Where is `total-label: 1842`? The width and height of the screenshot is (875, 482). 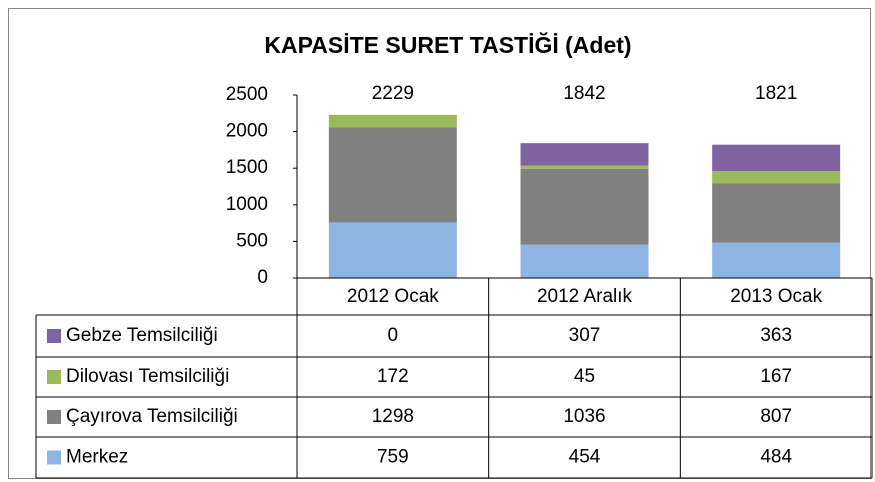 total-label: 1842 is located at coordinates (584, 93).